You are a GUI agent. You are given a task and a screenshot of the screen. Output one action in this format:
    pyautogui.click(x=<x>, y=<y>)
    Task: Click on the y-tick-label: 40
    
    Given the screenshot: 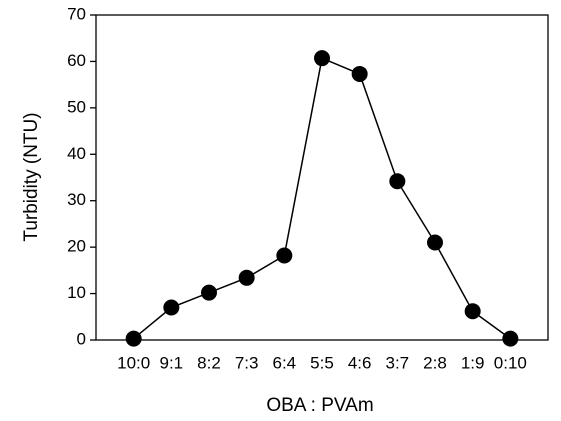 What is the action you would take?
    pyautogui.click(x=76, y=153)
    